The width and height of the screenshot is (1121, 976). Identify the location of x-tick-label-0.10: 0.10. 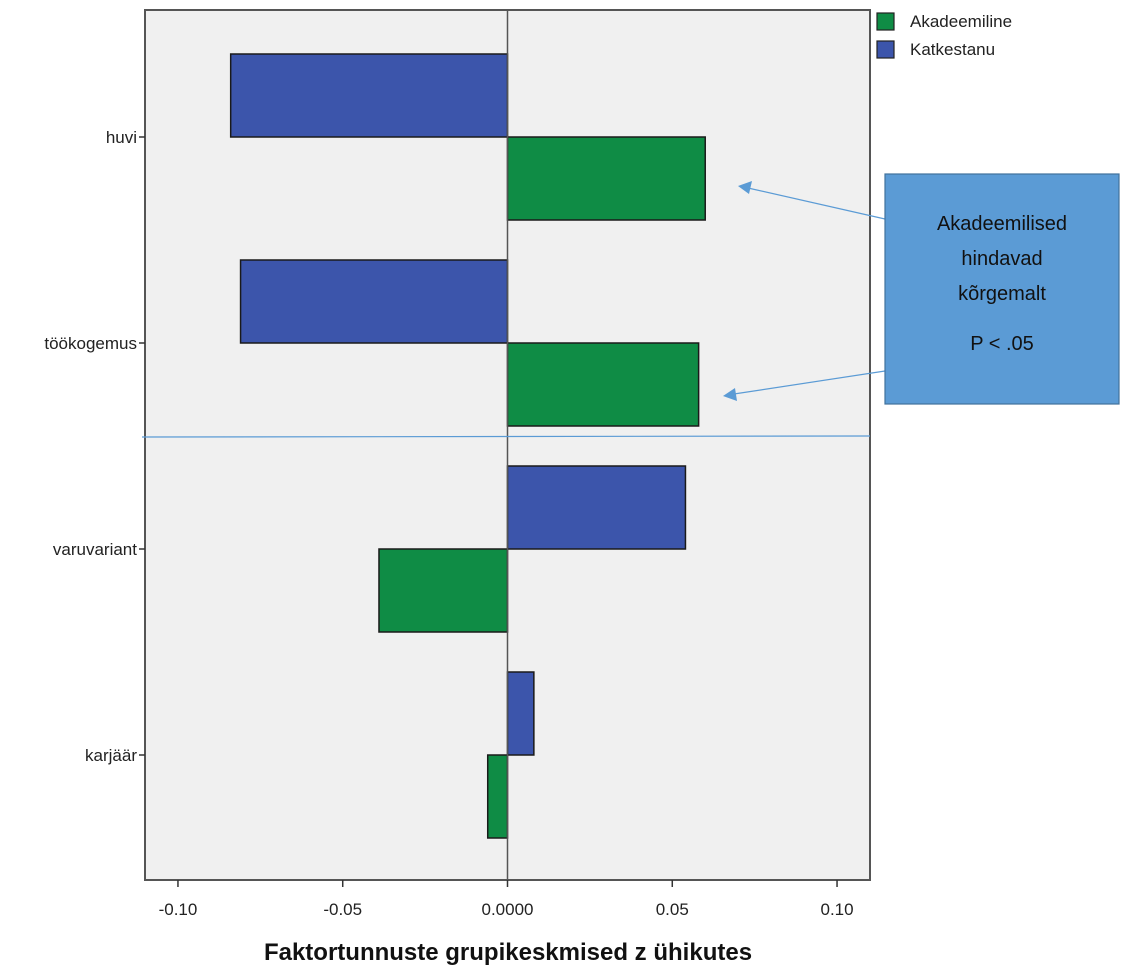
(836, 909).